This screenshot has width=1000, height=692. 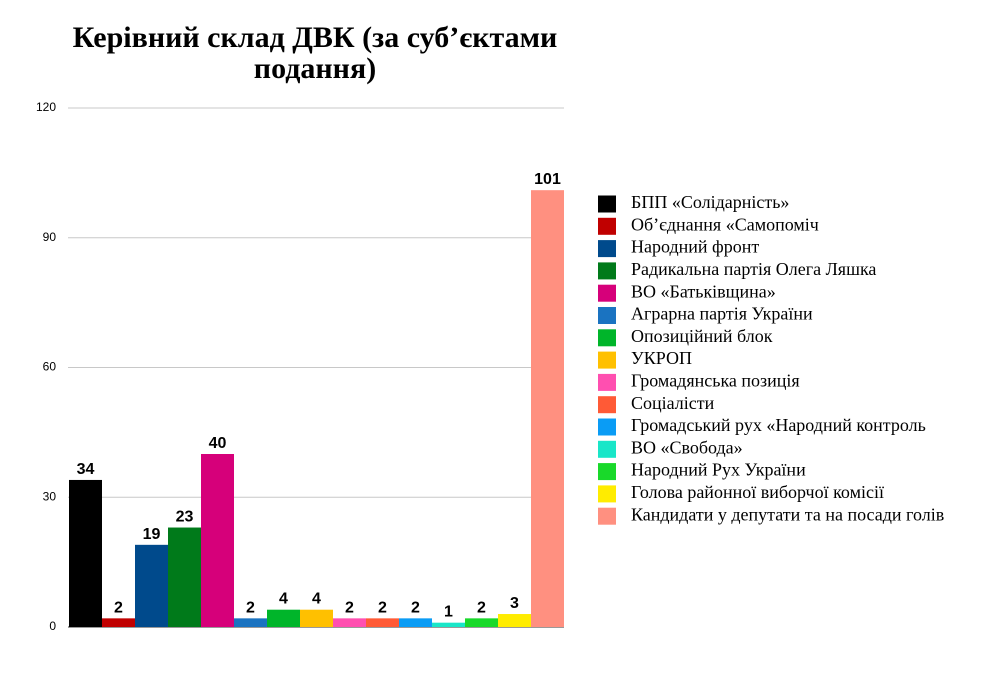 I want to click on value-label: 23, so click(x=185, y=517).